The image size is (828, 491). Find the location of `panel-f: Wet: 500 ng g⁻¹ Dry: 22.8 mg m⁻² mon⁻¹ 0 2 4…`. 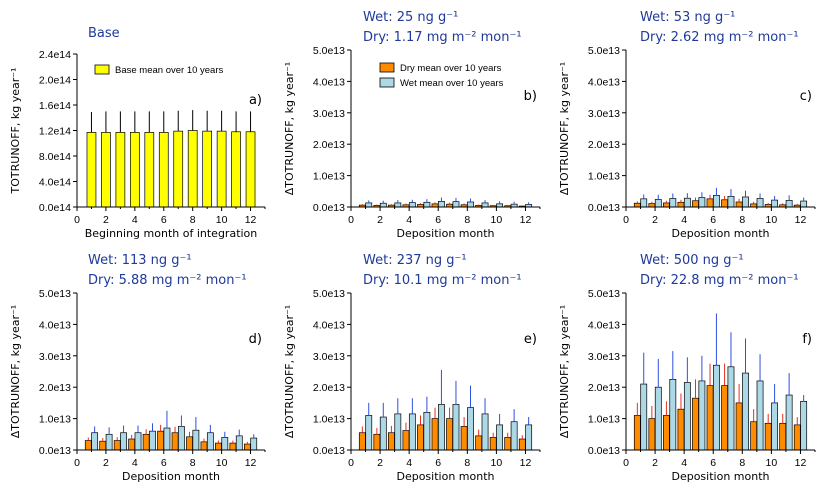

panel-f: Wet: 500 ng g⁻¹ Dry: 22.8 mg m⁻² mon⁻¹ 0 2 4… is located at coordinates (687, 368).